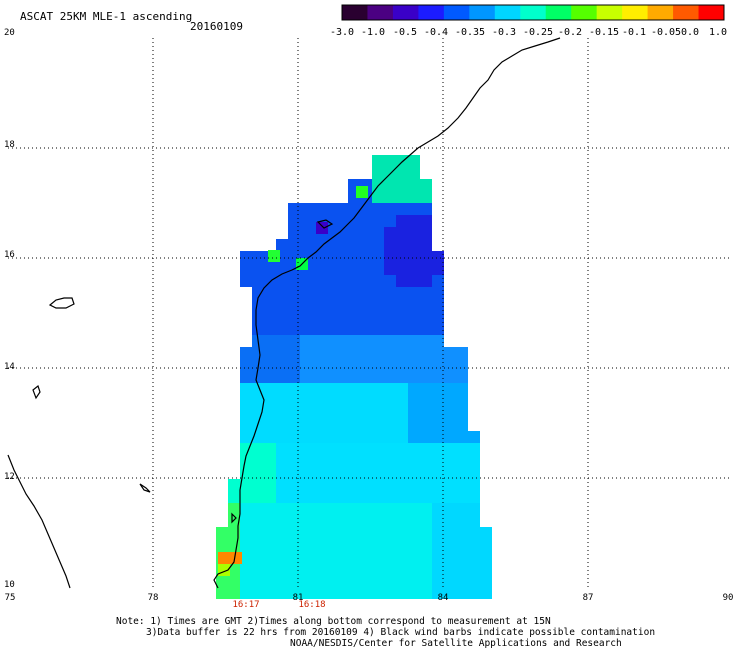  I want to click on colorbar-label: -0.25, so click(538, 32).